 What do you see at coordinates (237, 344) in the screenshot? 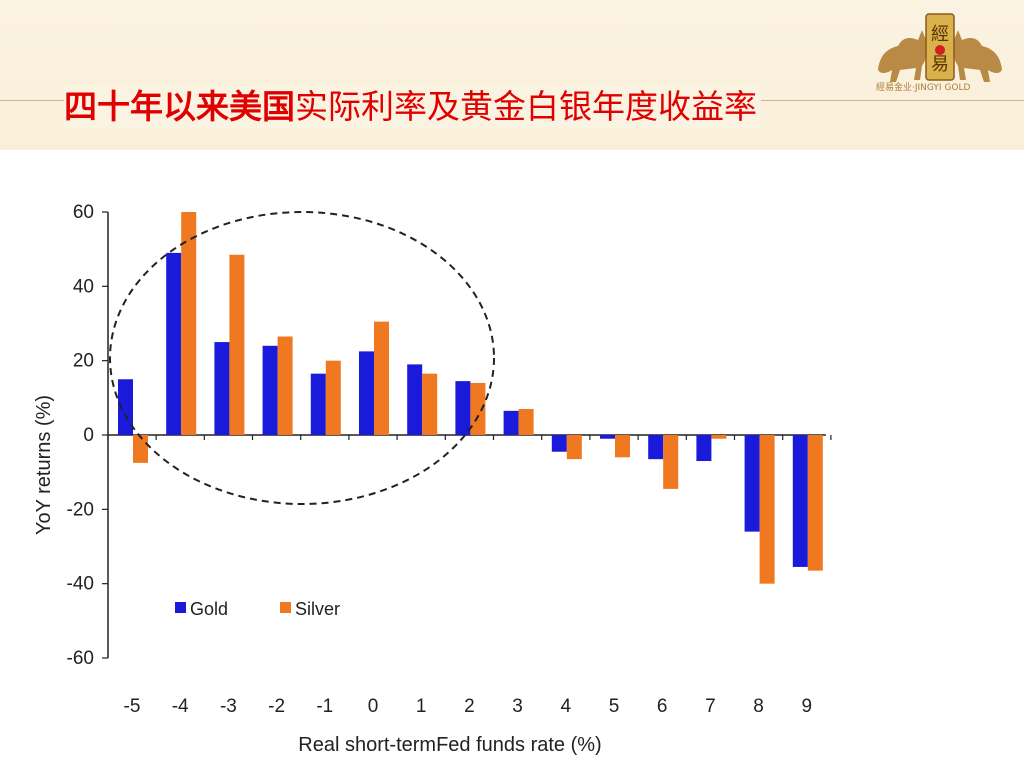
I see `bar-silver--3` at bounding box center [237, 344].